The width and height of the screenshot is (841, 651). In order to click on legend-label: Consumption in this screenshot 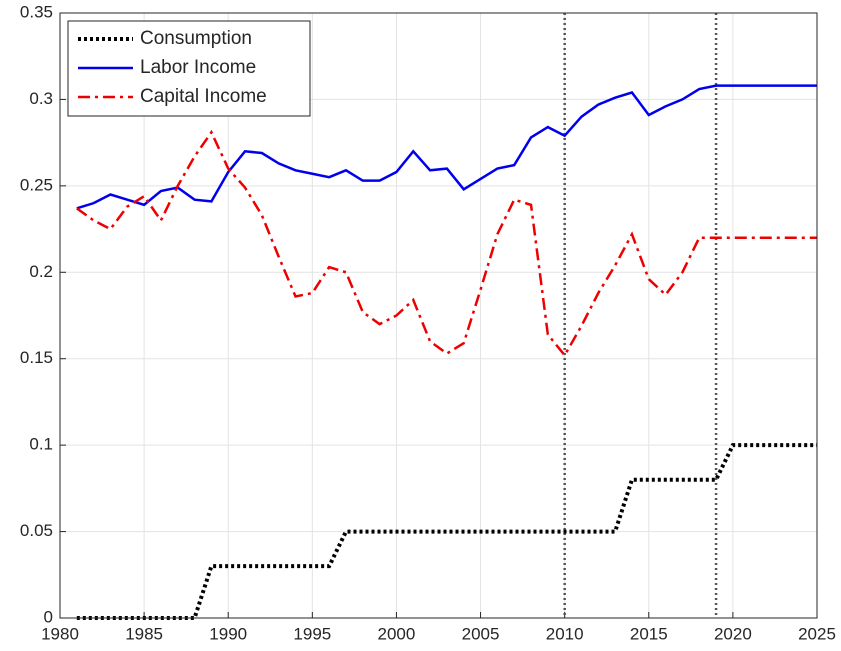, I will do `click(196, 38)`.